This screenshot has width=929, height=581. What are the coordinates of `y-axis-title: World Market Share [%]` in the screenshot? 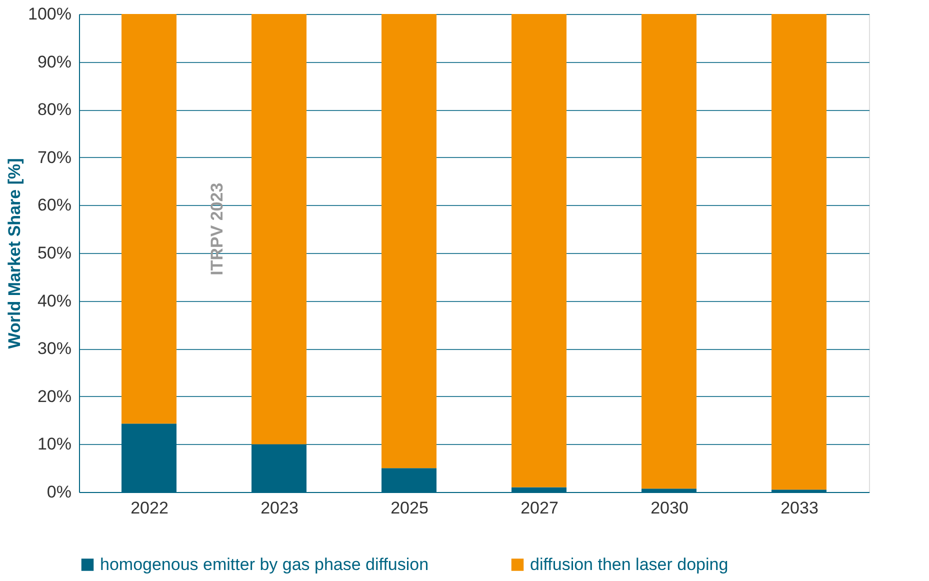 It's located at (14, 253).